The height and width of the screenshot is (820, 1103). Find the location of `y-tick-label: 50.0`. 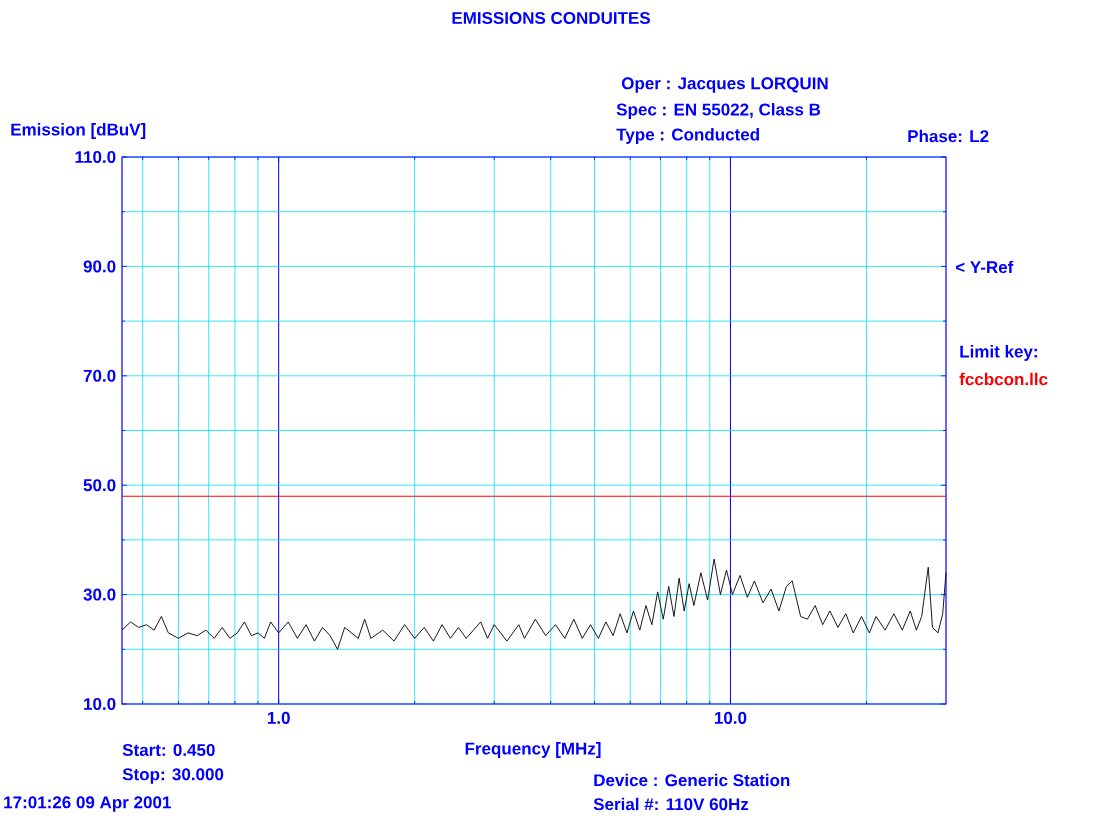

y-tick-label: 50.0 is located at coordinates (99, 485).